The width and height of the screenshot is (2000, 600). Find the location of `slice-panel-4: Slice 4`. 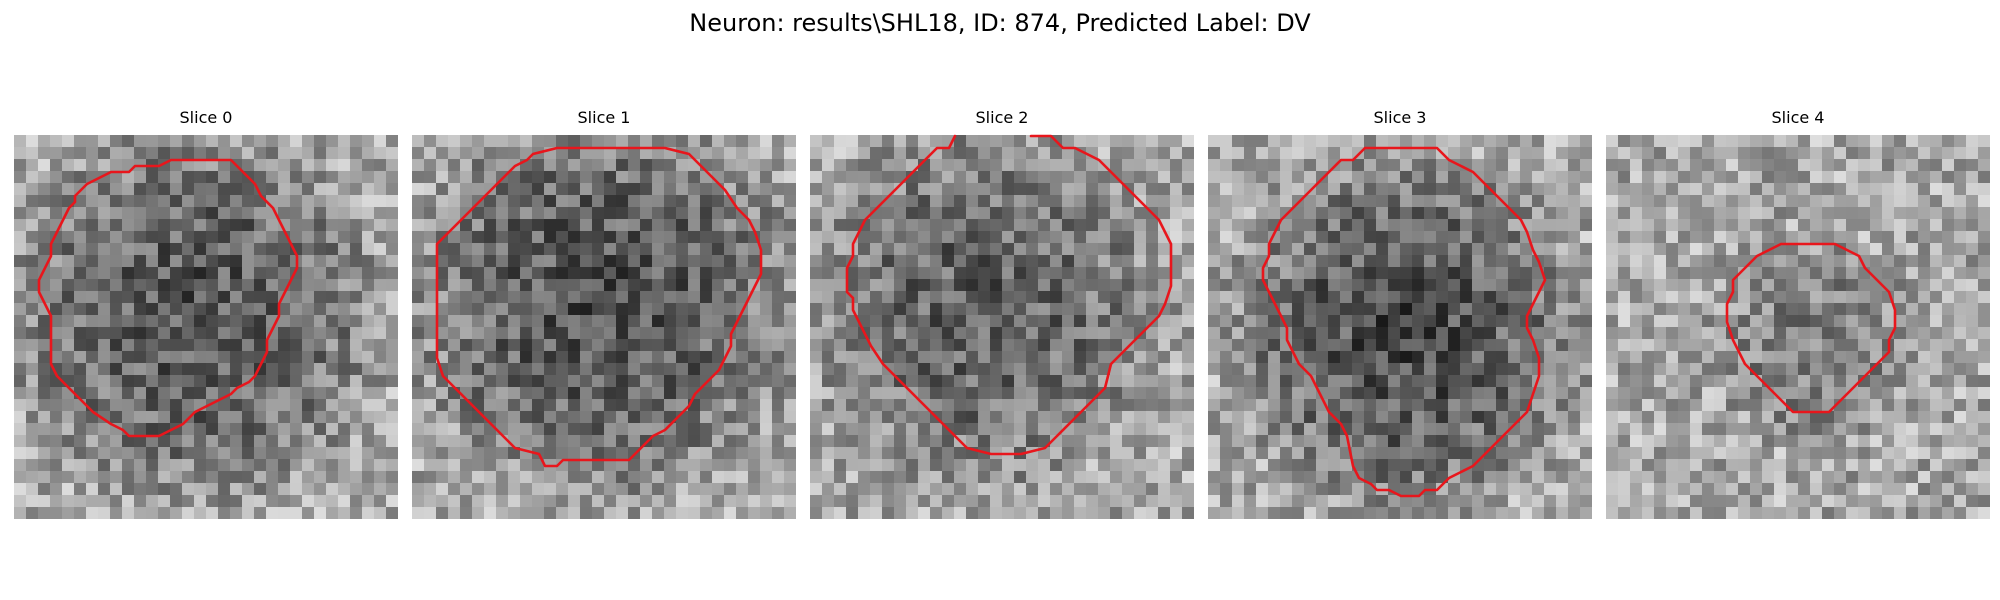

slice-panel-4: Slice 4 is located at coordinates (1798, 313).